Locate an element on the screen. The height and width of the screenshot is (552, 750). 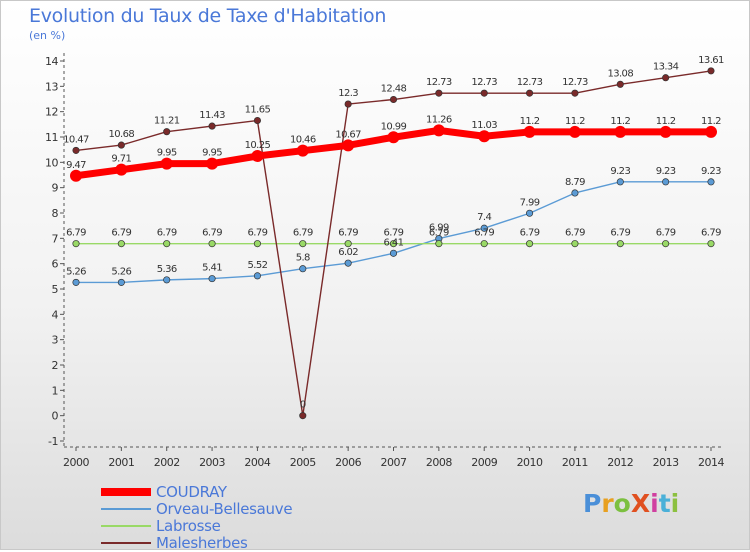
data-label-malesherbes: 12.48 is located at coordinates (394, 89).